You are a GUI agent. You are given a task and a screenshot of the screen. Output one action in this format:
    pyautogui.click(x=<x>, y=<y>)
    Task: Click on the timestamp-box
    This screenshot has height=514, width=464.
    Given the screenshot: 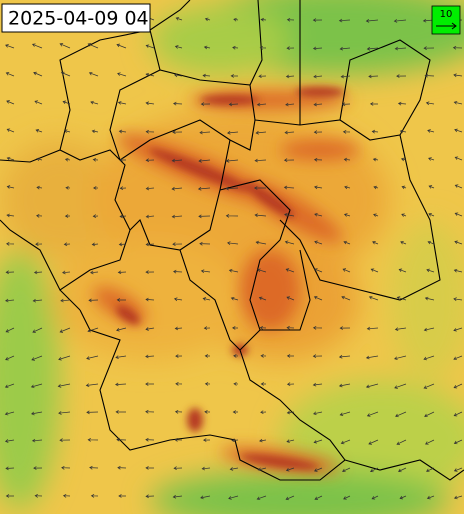 What is the action you would take?
    pyautogui.click(x=76, y=18)
    